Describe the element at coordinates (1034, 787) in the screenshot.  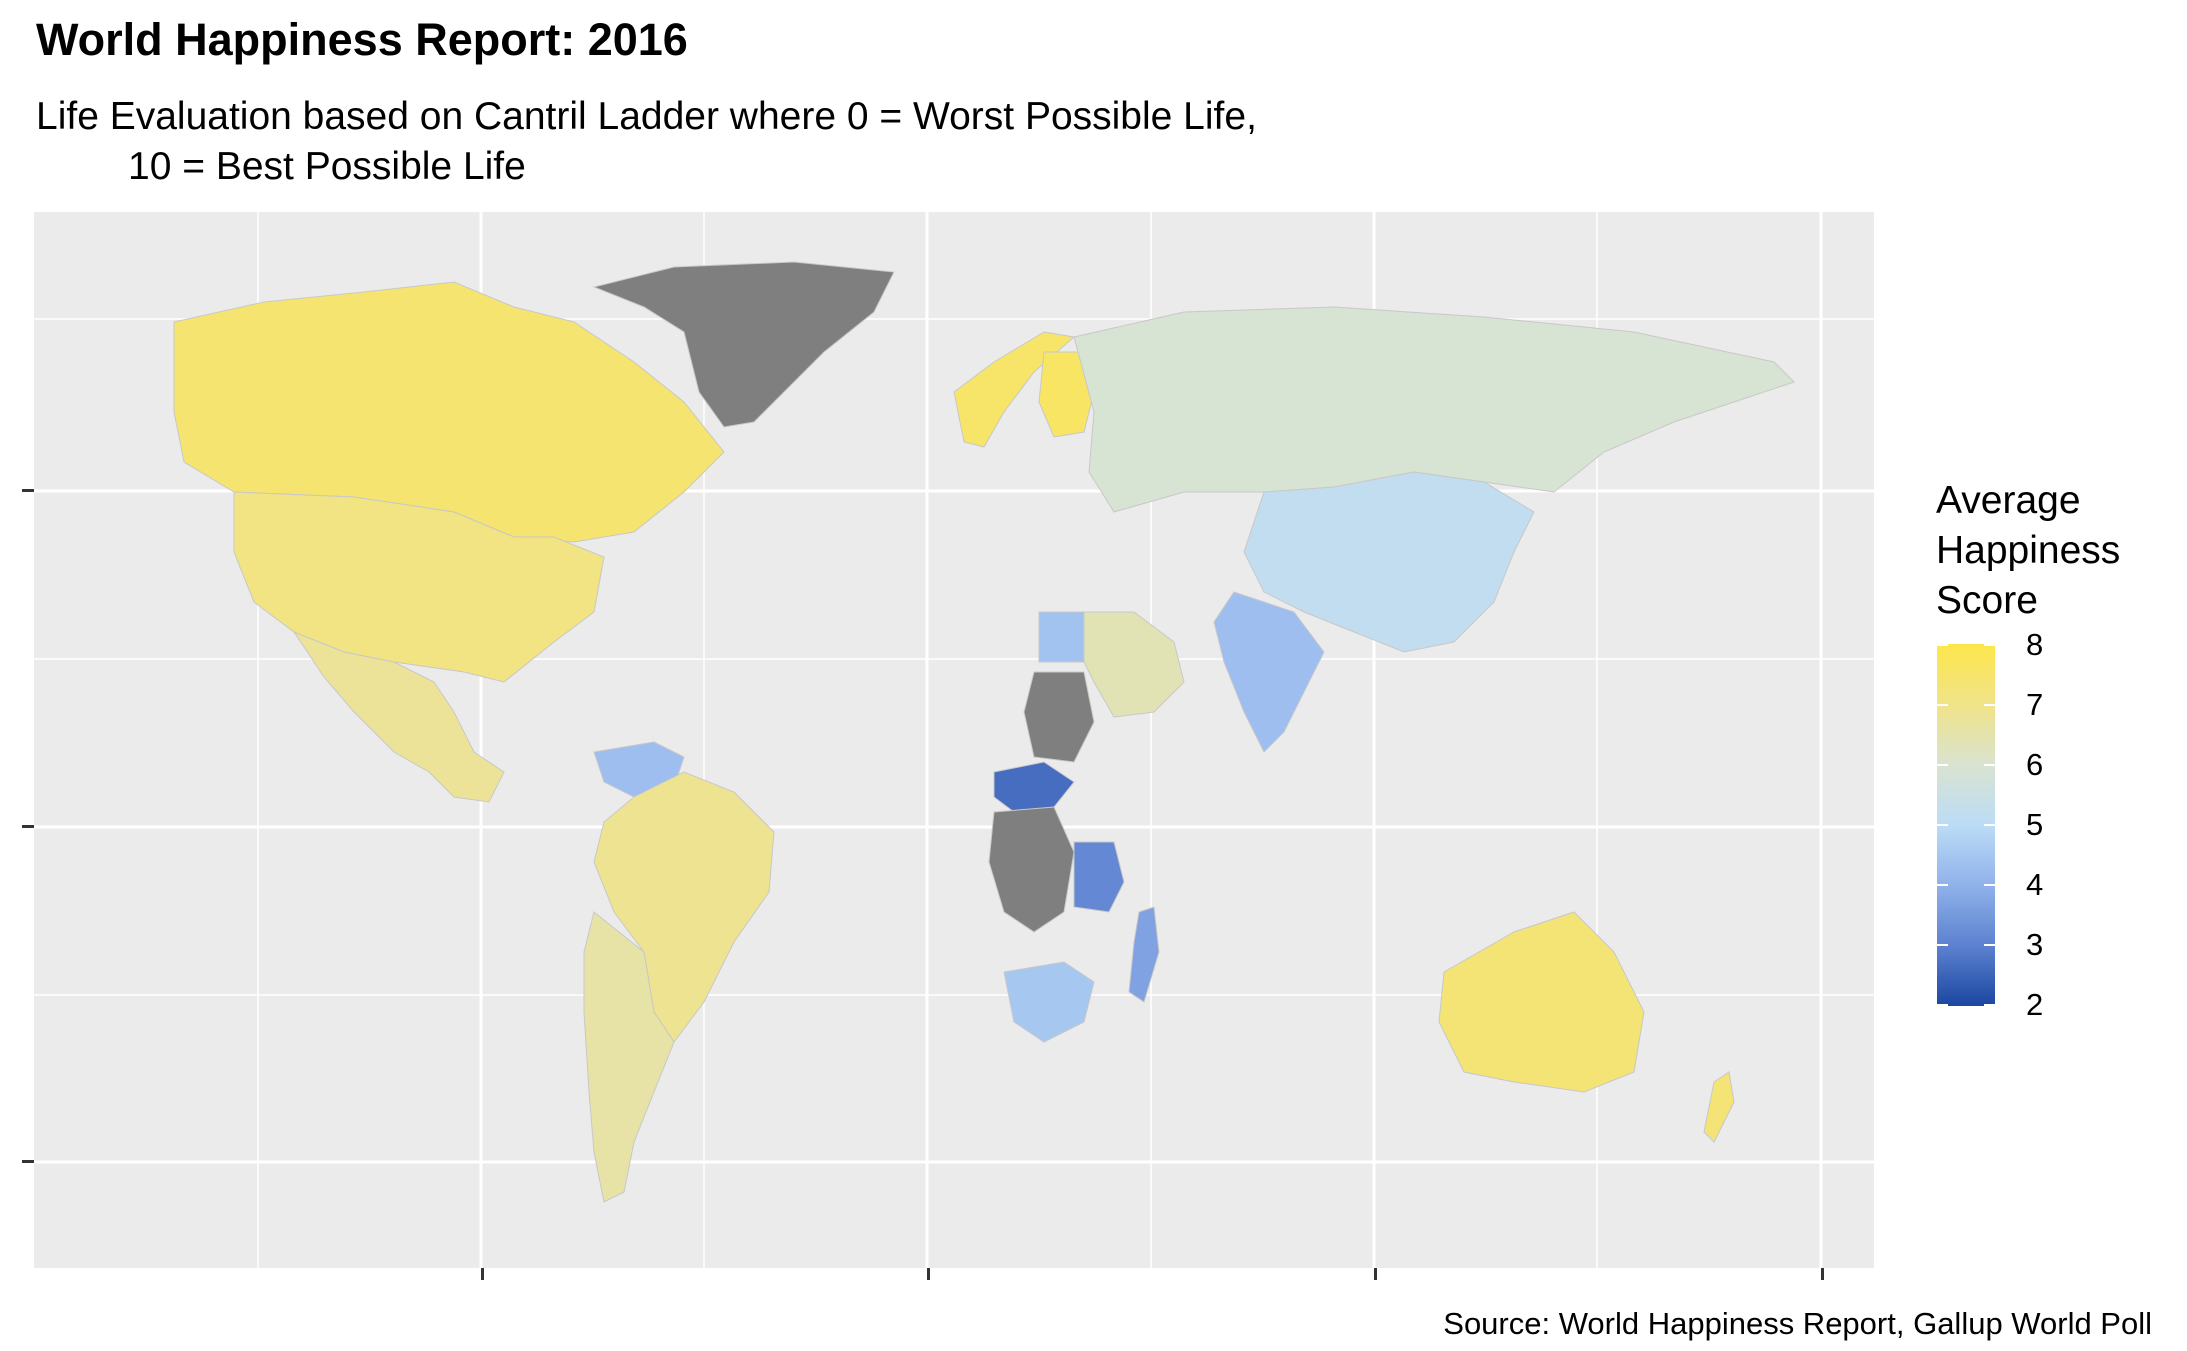
I see `country-central-african-republic` at that location.